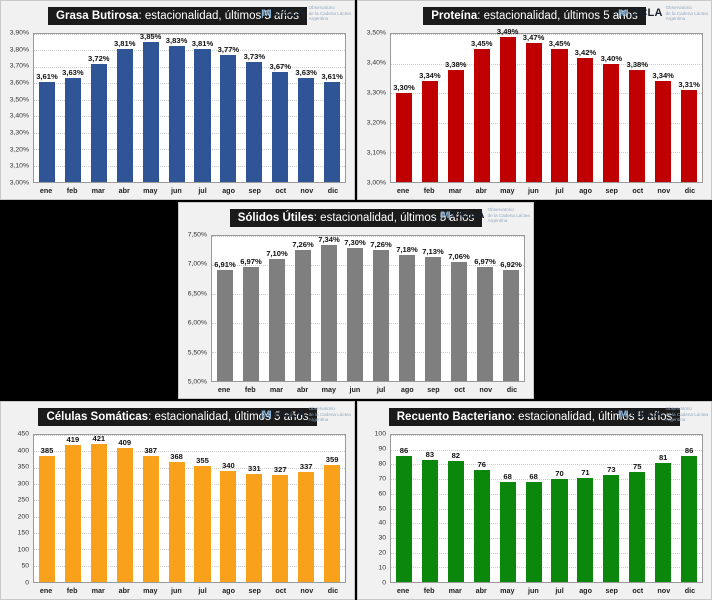  I want to click on y-tick-label: 5,00%, so click(197, 382).